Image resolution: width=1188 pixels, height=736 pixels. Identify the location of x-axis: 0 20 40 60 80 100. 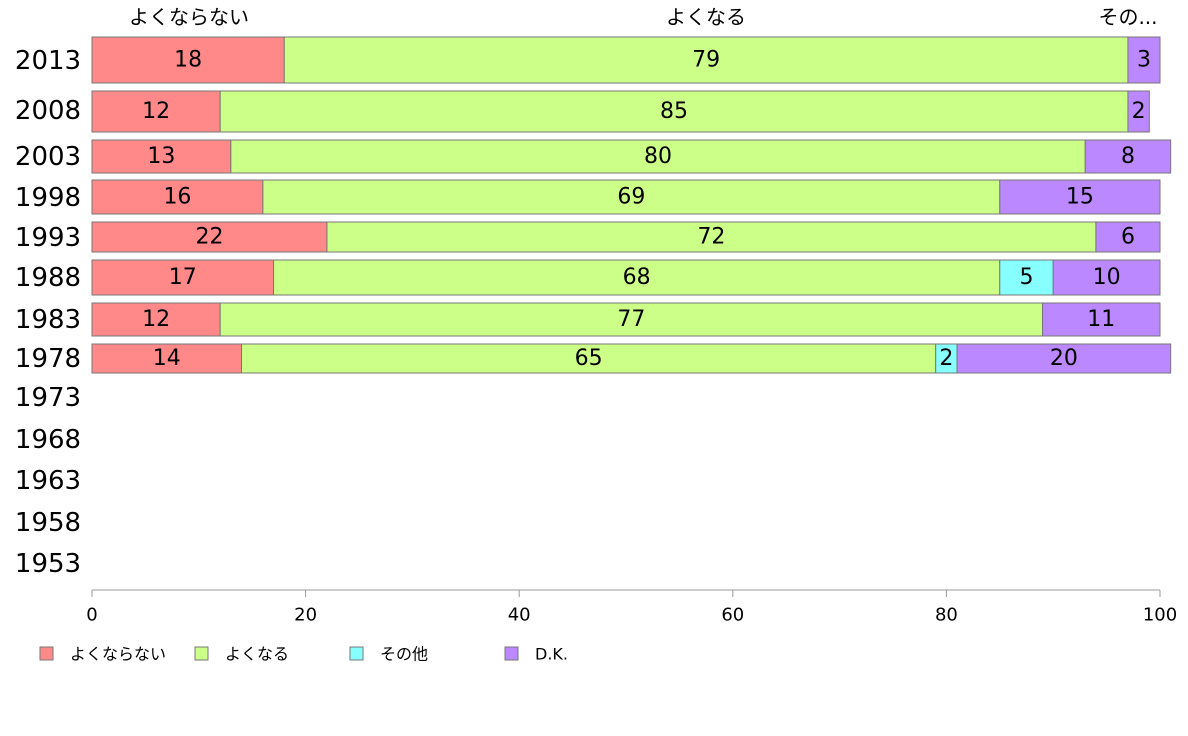
(631, 607).